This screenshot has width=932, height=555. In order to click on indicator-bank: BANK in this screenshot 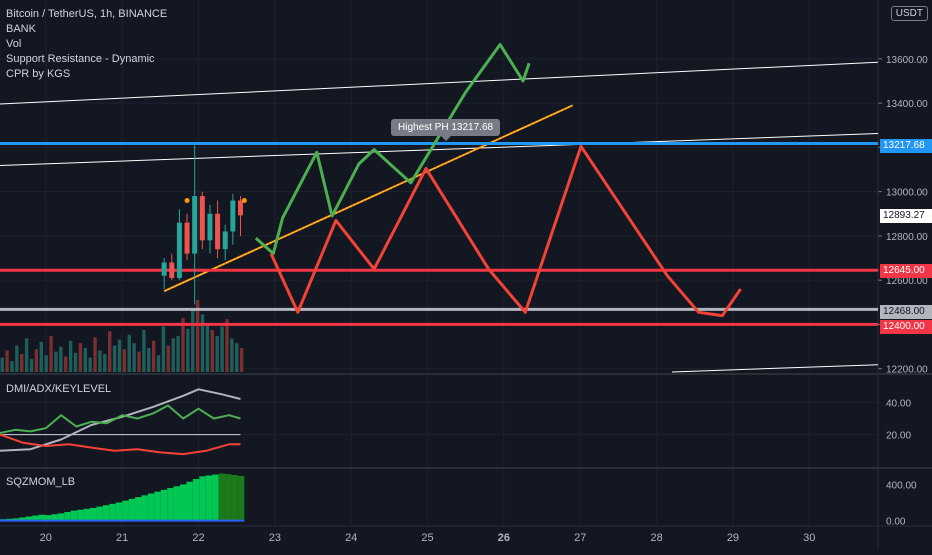, I will do `click(21, 29)`.